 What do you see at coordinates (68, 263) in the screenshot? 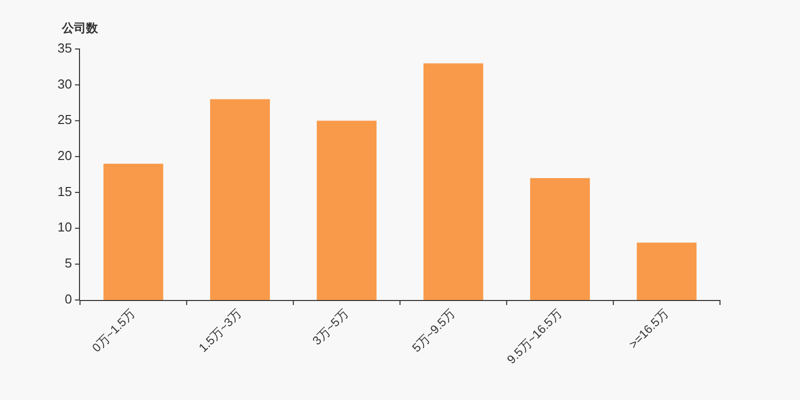
I see `y-tick-label: 5` at bounding box center [68, 263].